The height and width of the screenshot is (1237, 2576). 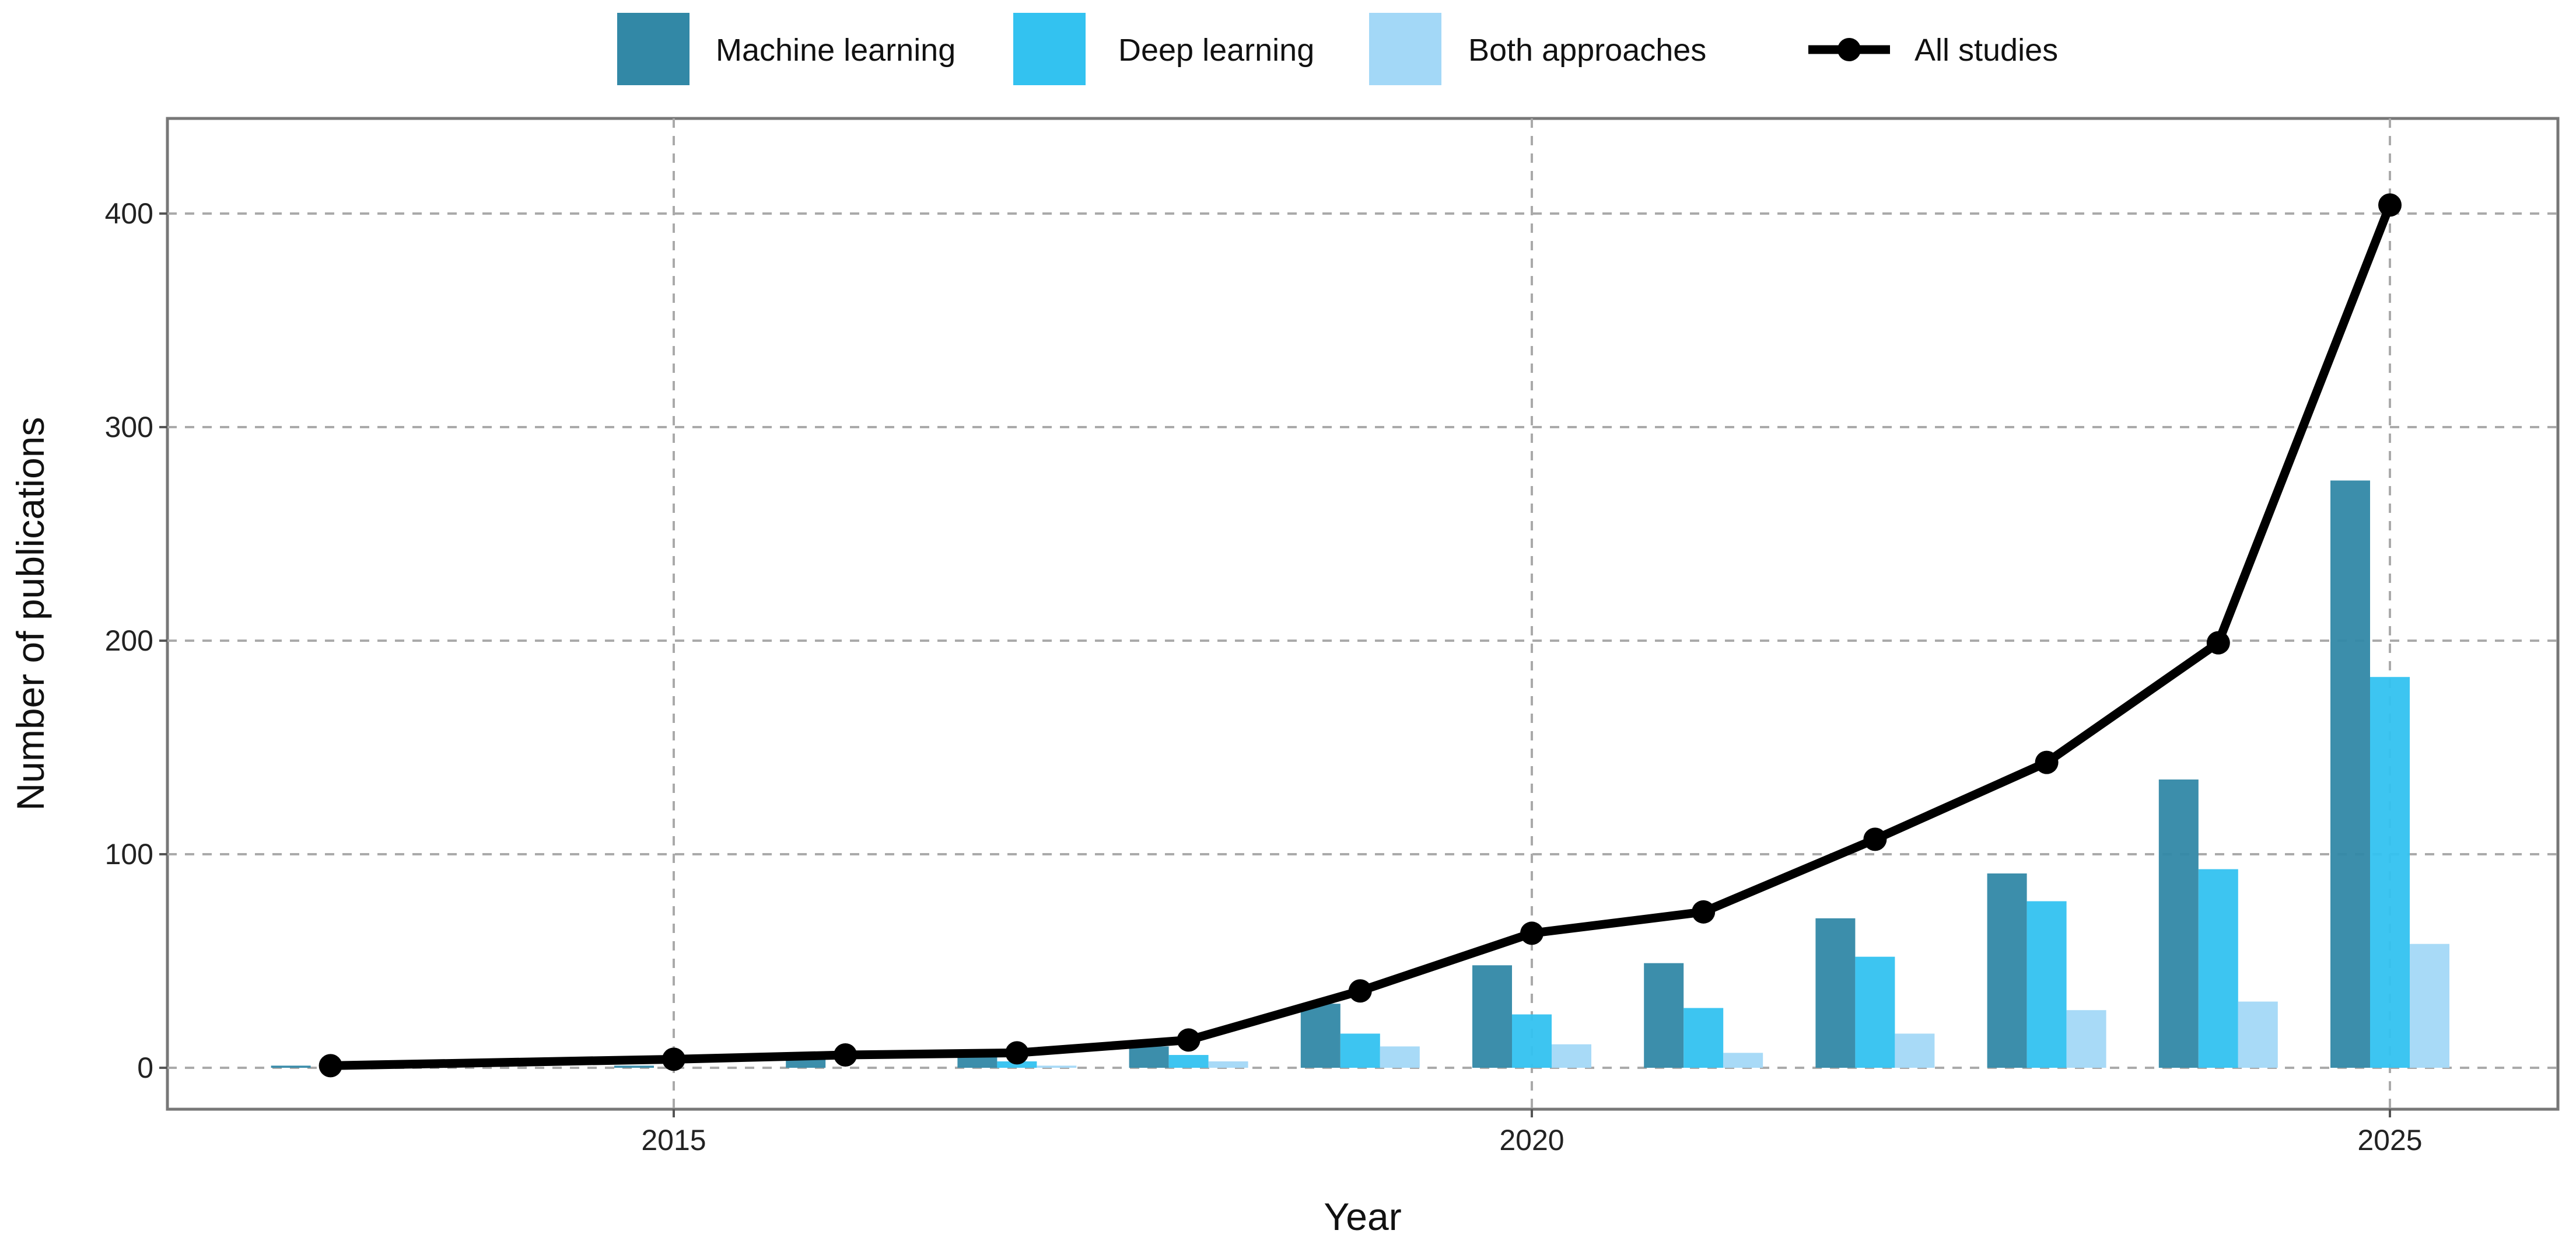 What do you see at coordinates (129, 427) in the screenshot?
I see `y-tick-label: 300` at bounding box center [129, 427].